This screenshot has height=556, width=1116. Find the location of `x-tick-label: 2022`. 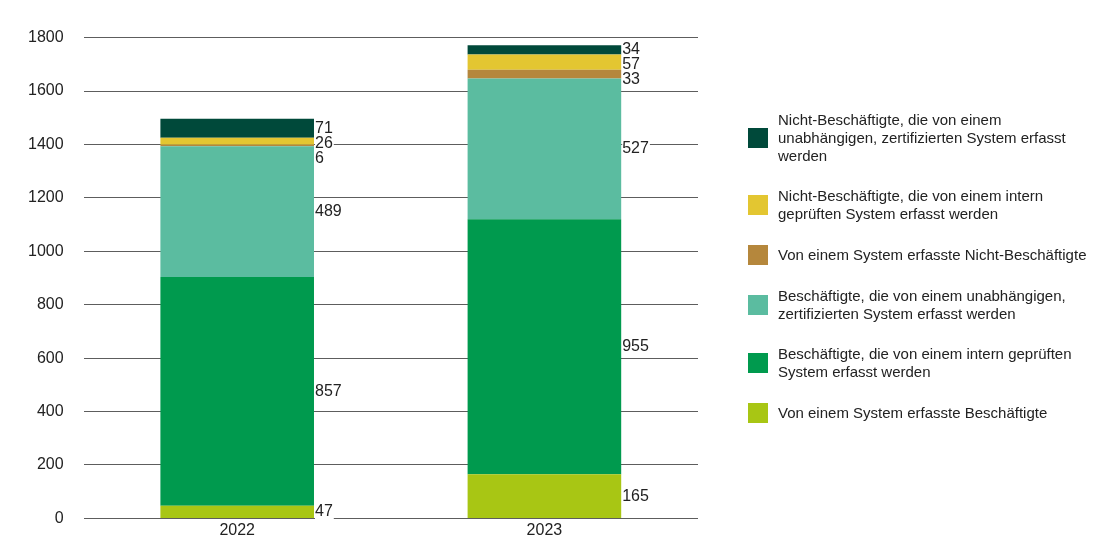

x-tick-label: 2022 is located at coordinates (237, 530).